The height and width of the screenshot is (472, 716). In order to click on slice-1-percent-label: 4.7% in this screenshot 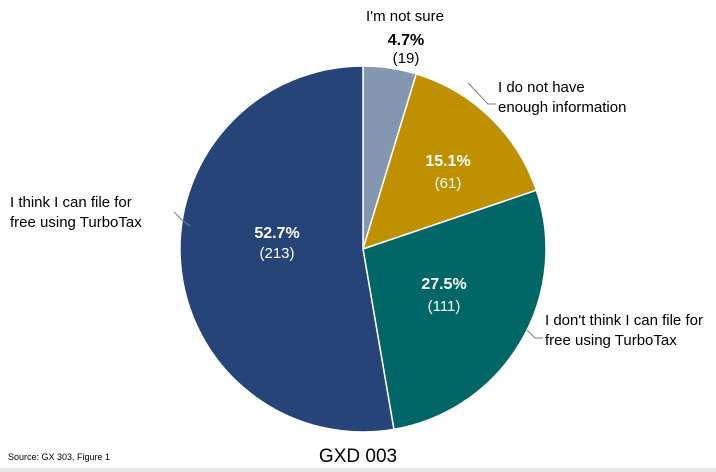, I will do `click(406, 40)`.